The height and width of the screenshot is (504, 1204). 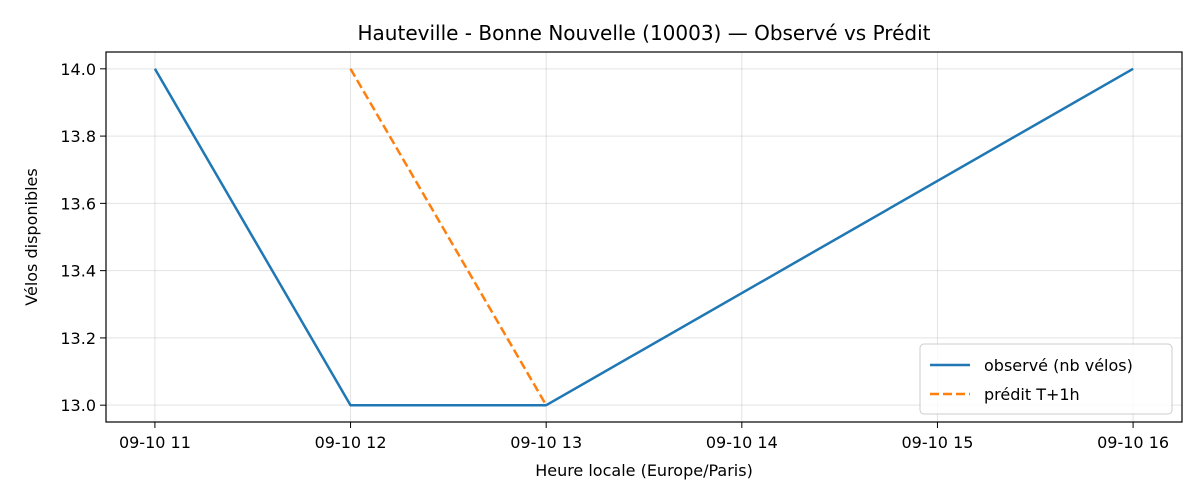 What do you see at coordinates (78, 405) in the screenshot?
I see `y-tick-label: 13.0` at bounding box center [78, 405].